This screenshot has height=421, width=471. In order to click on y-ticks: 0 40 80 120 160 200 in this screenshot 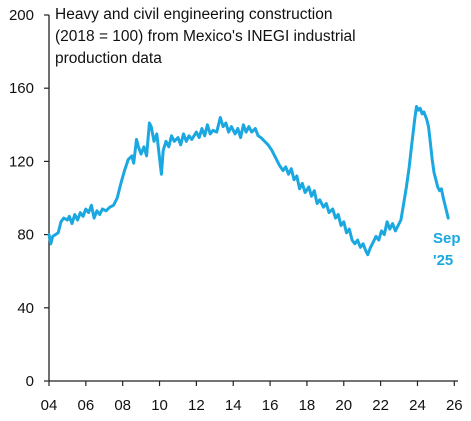, I will do `click(29, 198)`.